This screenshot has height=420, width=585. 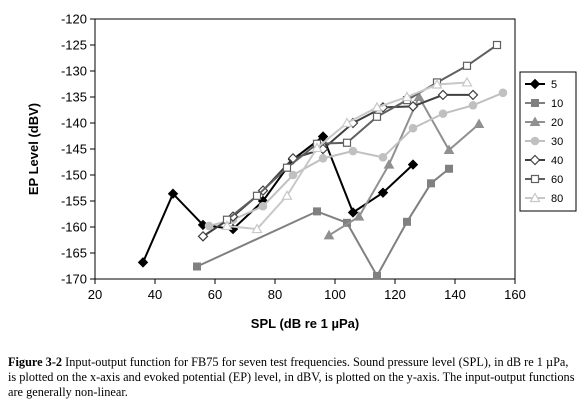 I want to click on x-axis-label: SPL (dB re 1 µPa), so click(x=305, y=323).